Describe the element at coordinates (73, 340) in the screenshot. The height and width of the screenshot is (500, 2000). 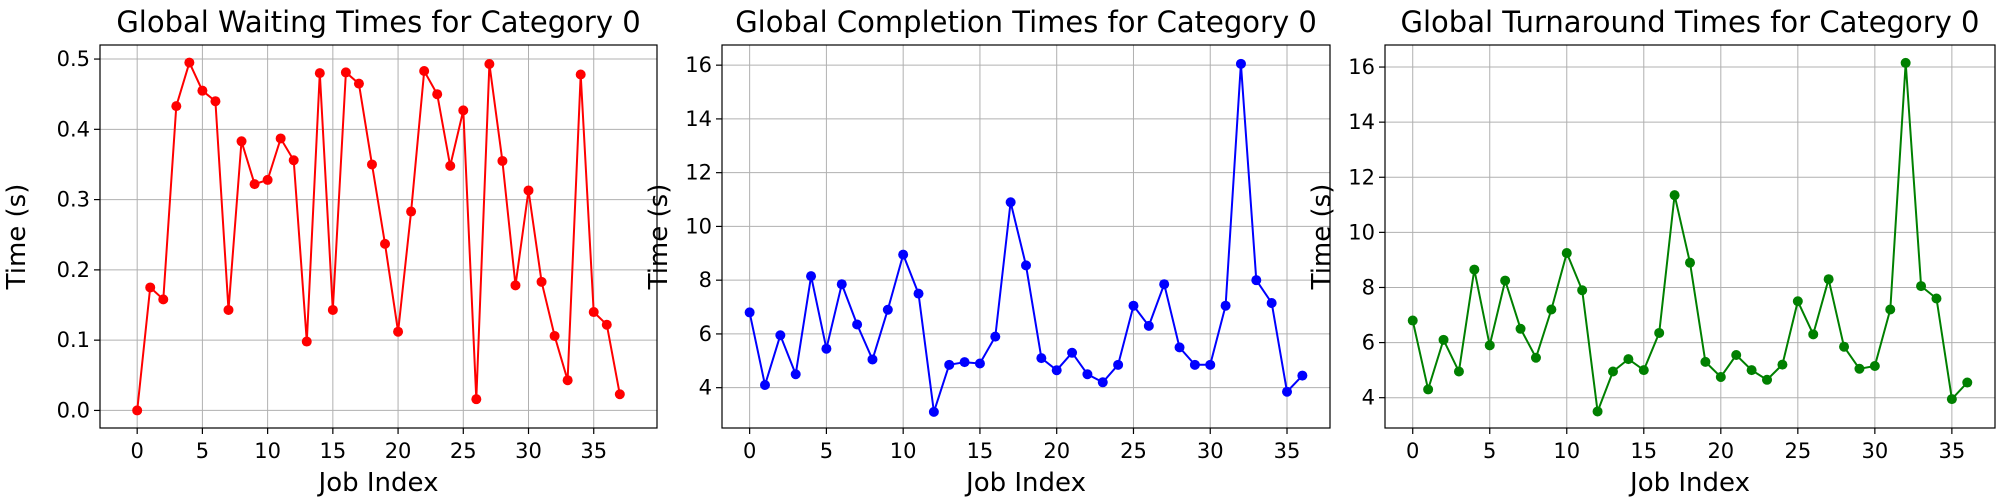
I see `y-tick-label: 0.1` at that location.